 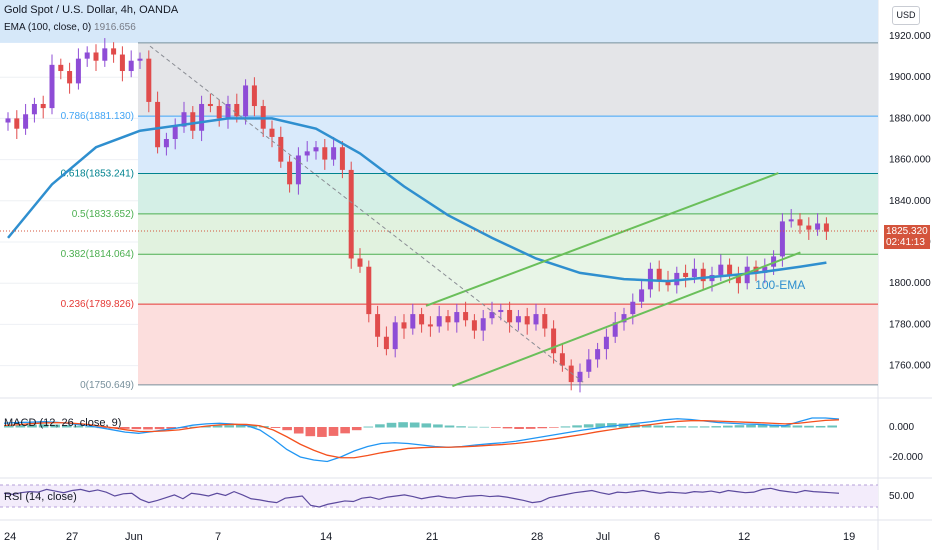 What do you see at coordinates (10, 537) in the screenshot?
I see `time-tick-label: 24` at bounding box center [10, 537].